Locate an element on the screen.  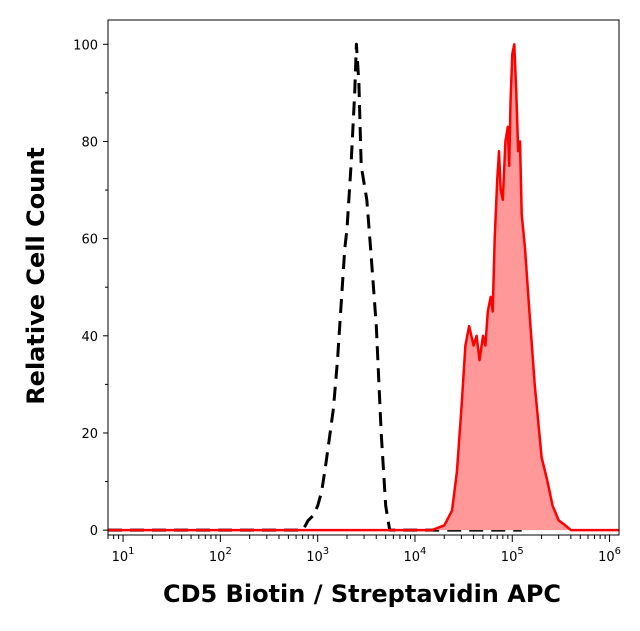
x-tick-label: 10¹ is located at coordinates (123, 555).